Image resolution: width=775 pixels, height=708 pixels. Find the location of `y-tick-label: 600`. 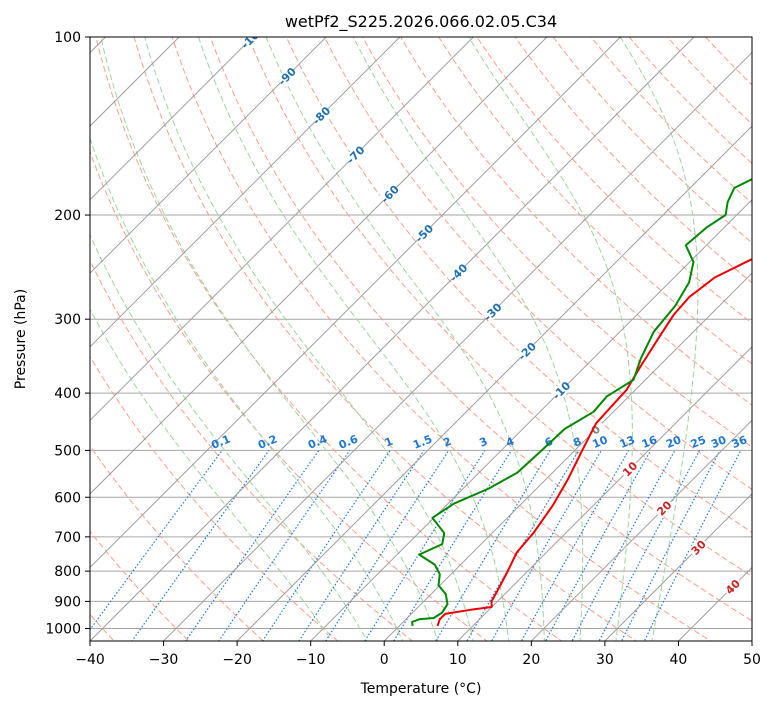

y-tick-label: 600 is located at coordinates (67, 498).